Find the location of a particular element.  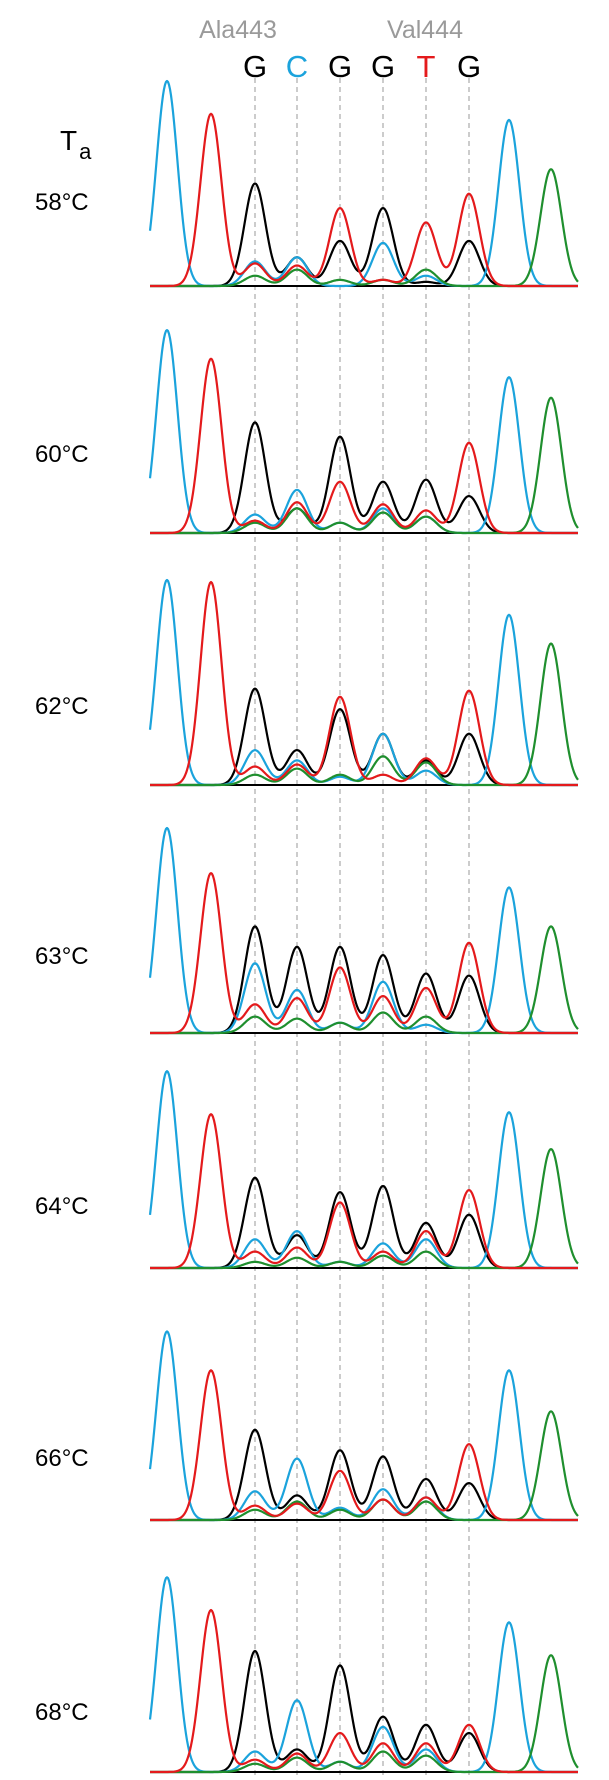

temperature-label-2: 60°C is located at coordinates (62, 454).